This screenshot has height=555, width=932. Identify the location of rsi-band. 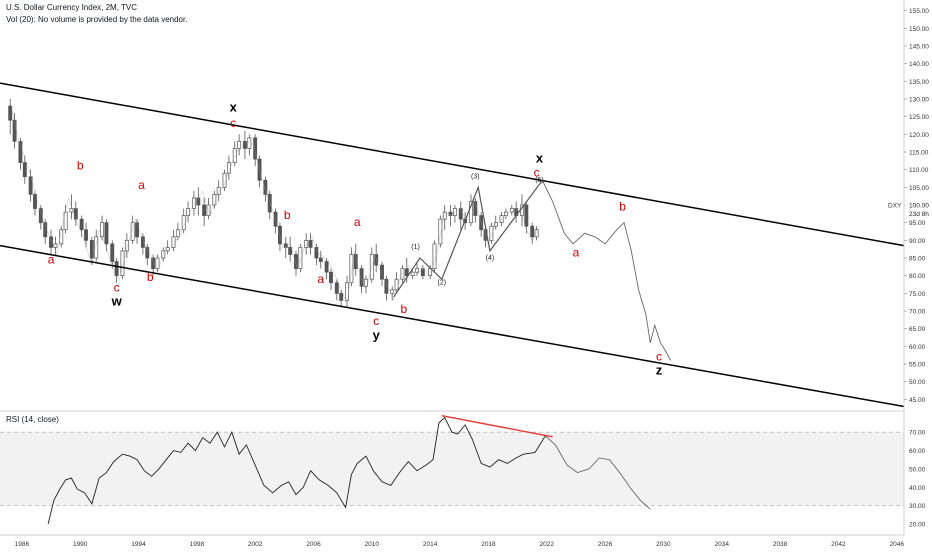
(452, 469).